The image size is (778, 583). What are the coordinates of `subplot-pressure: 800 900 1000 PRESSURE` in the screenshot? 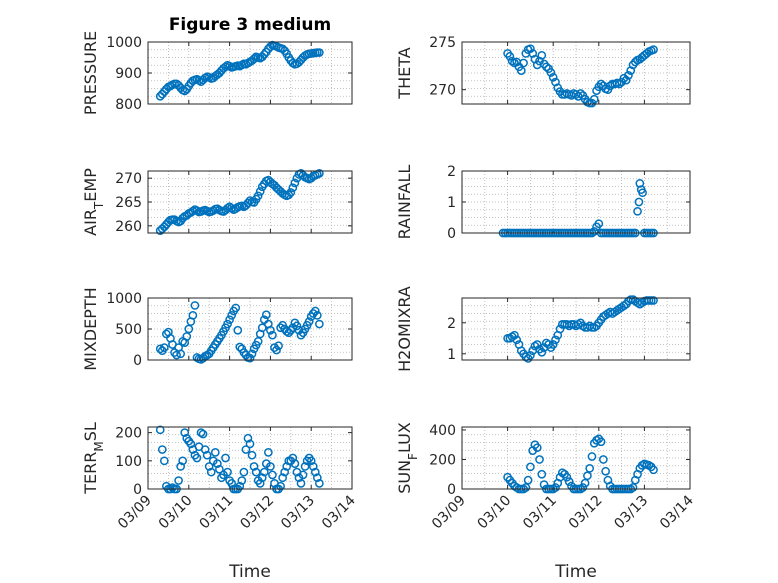 It's located at (217, 73).